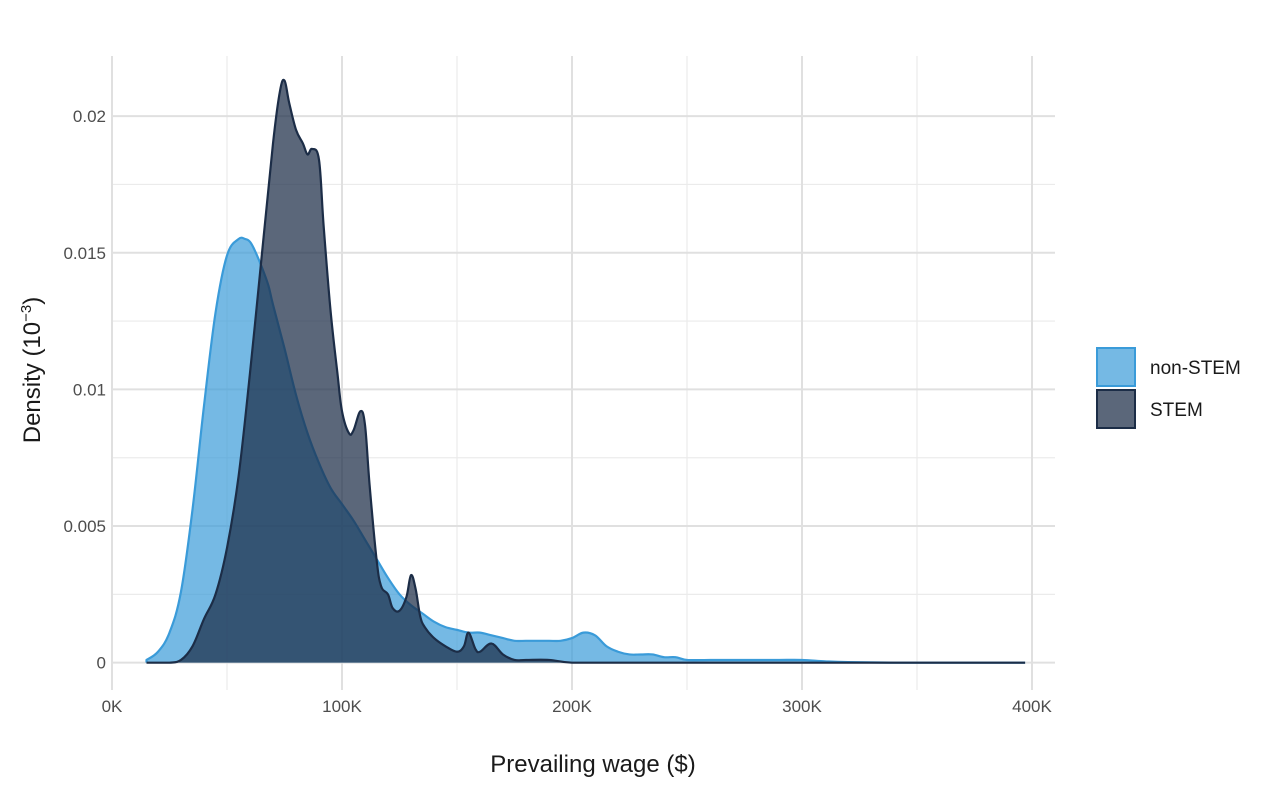 The width and height of the screenshot is (1280, 790). I want to click on legend: non-STEM STEM, so click(1168, 388).